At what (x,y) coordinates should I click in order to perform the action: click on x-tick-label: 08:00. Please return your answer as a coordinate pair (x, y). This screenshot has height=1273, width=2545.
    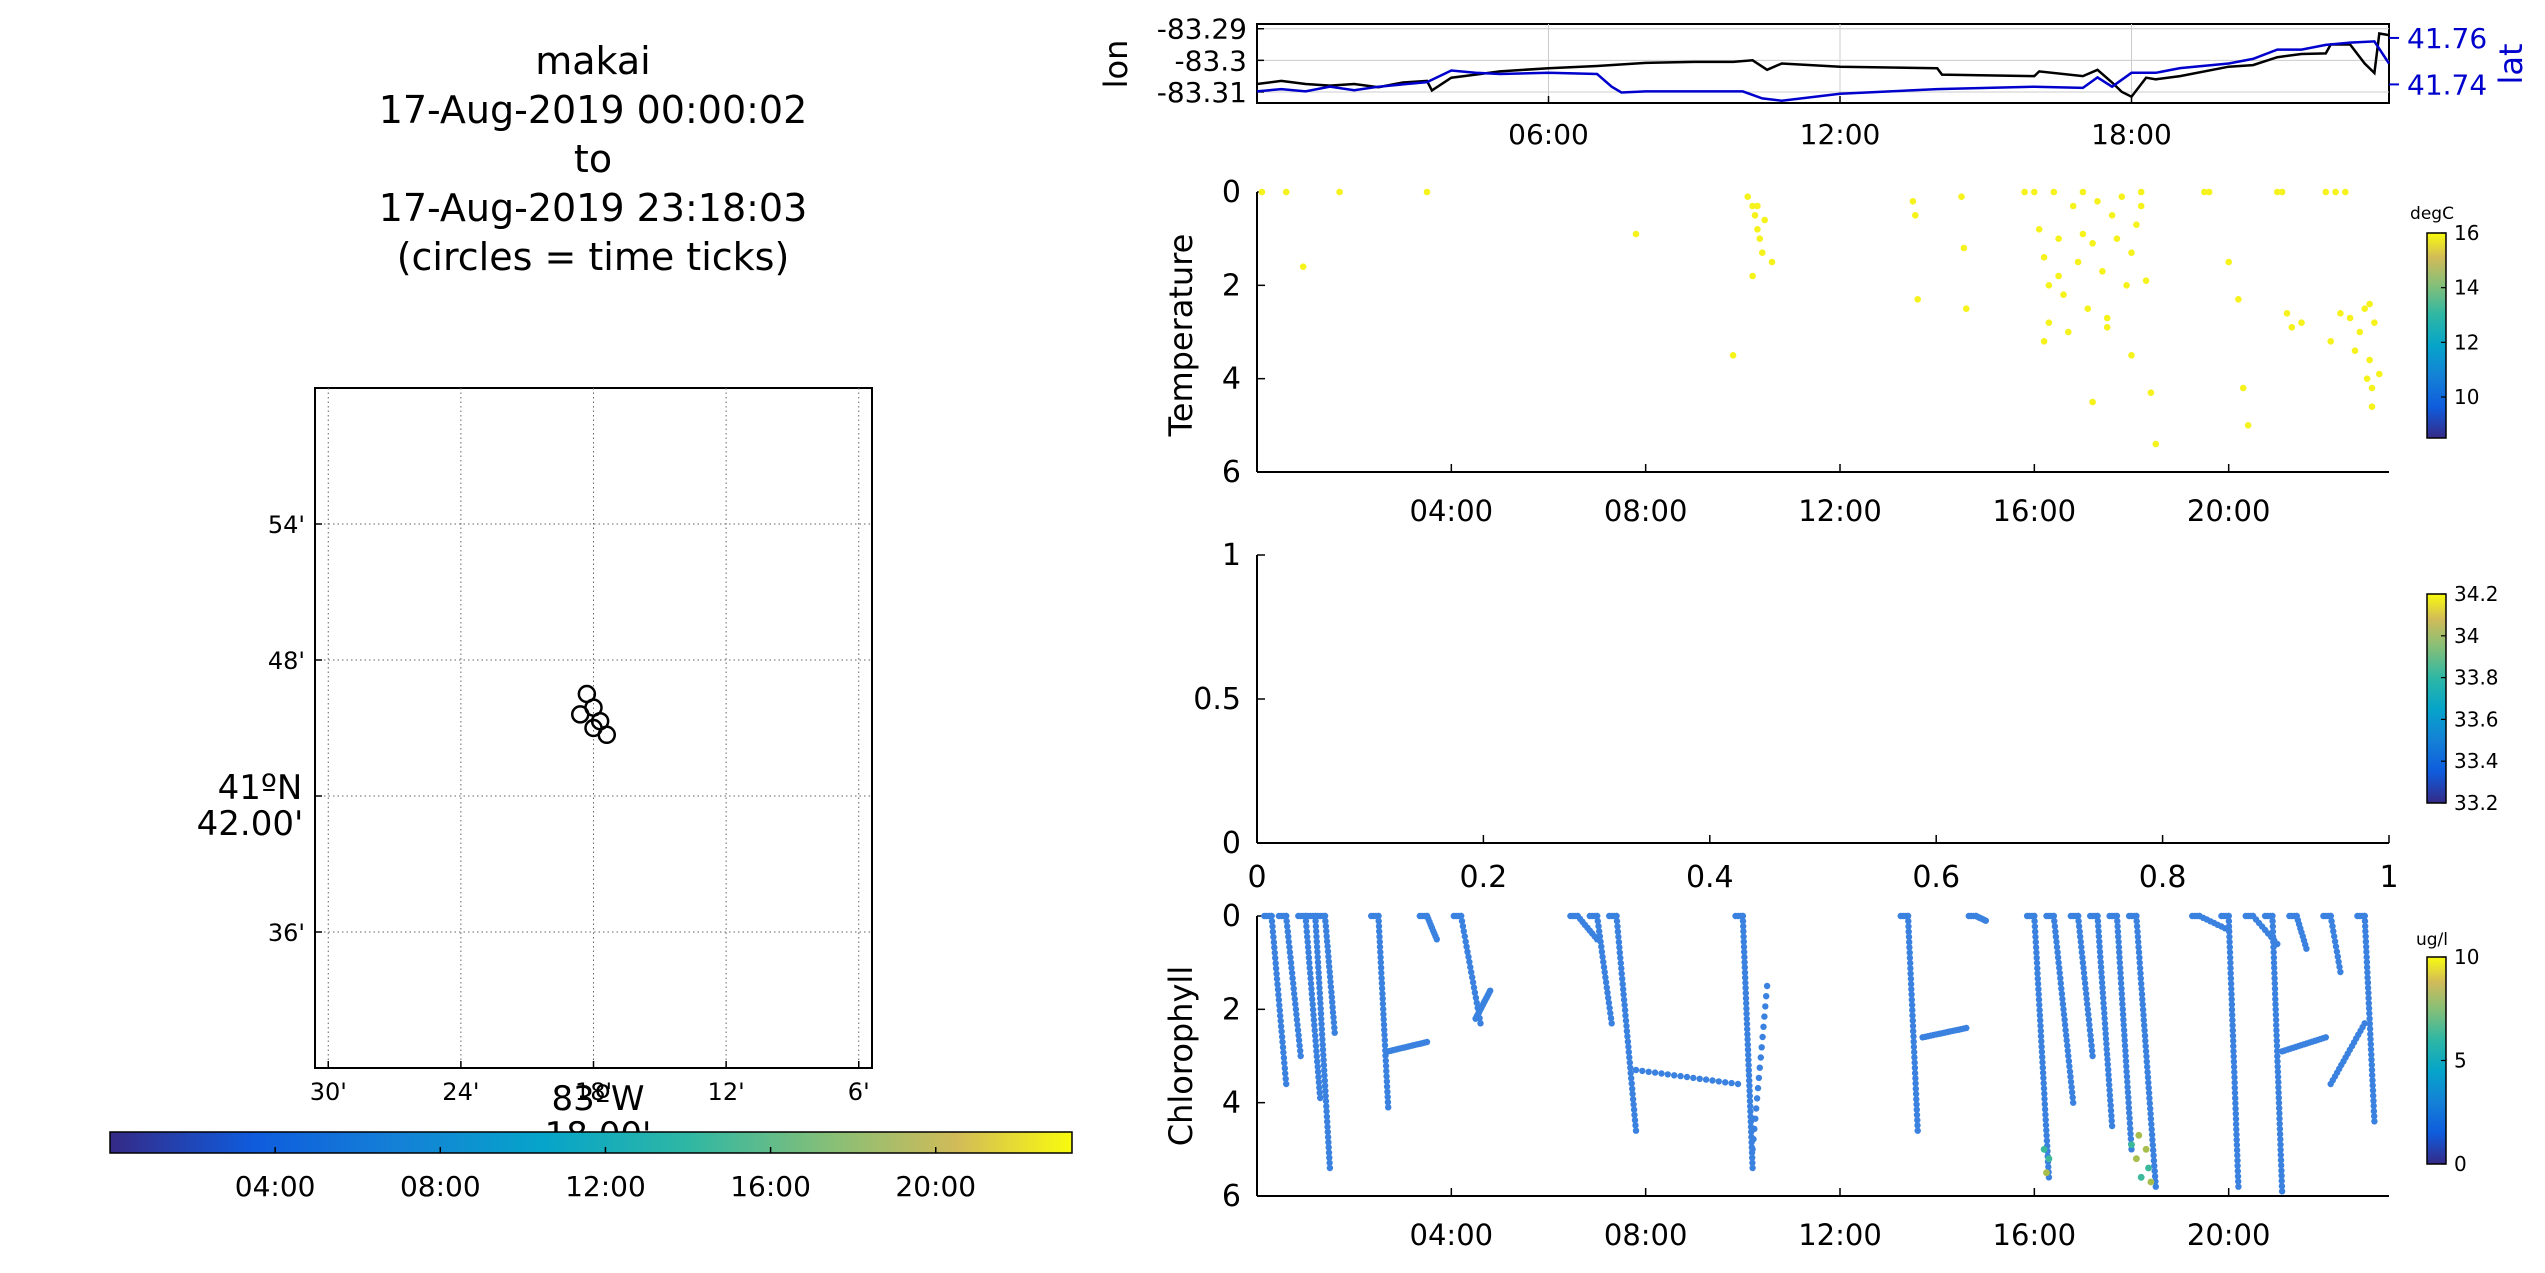
    Looking at the image, I should click on (1646, 1235).